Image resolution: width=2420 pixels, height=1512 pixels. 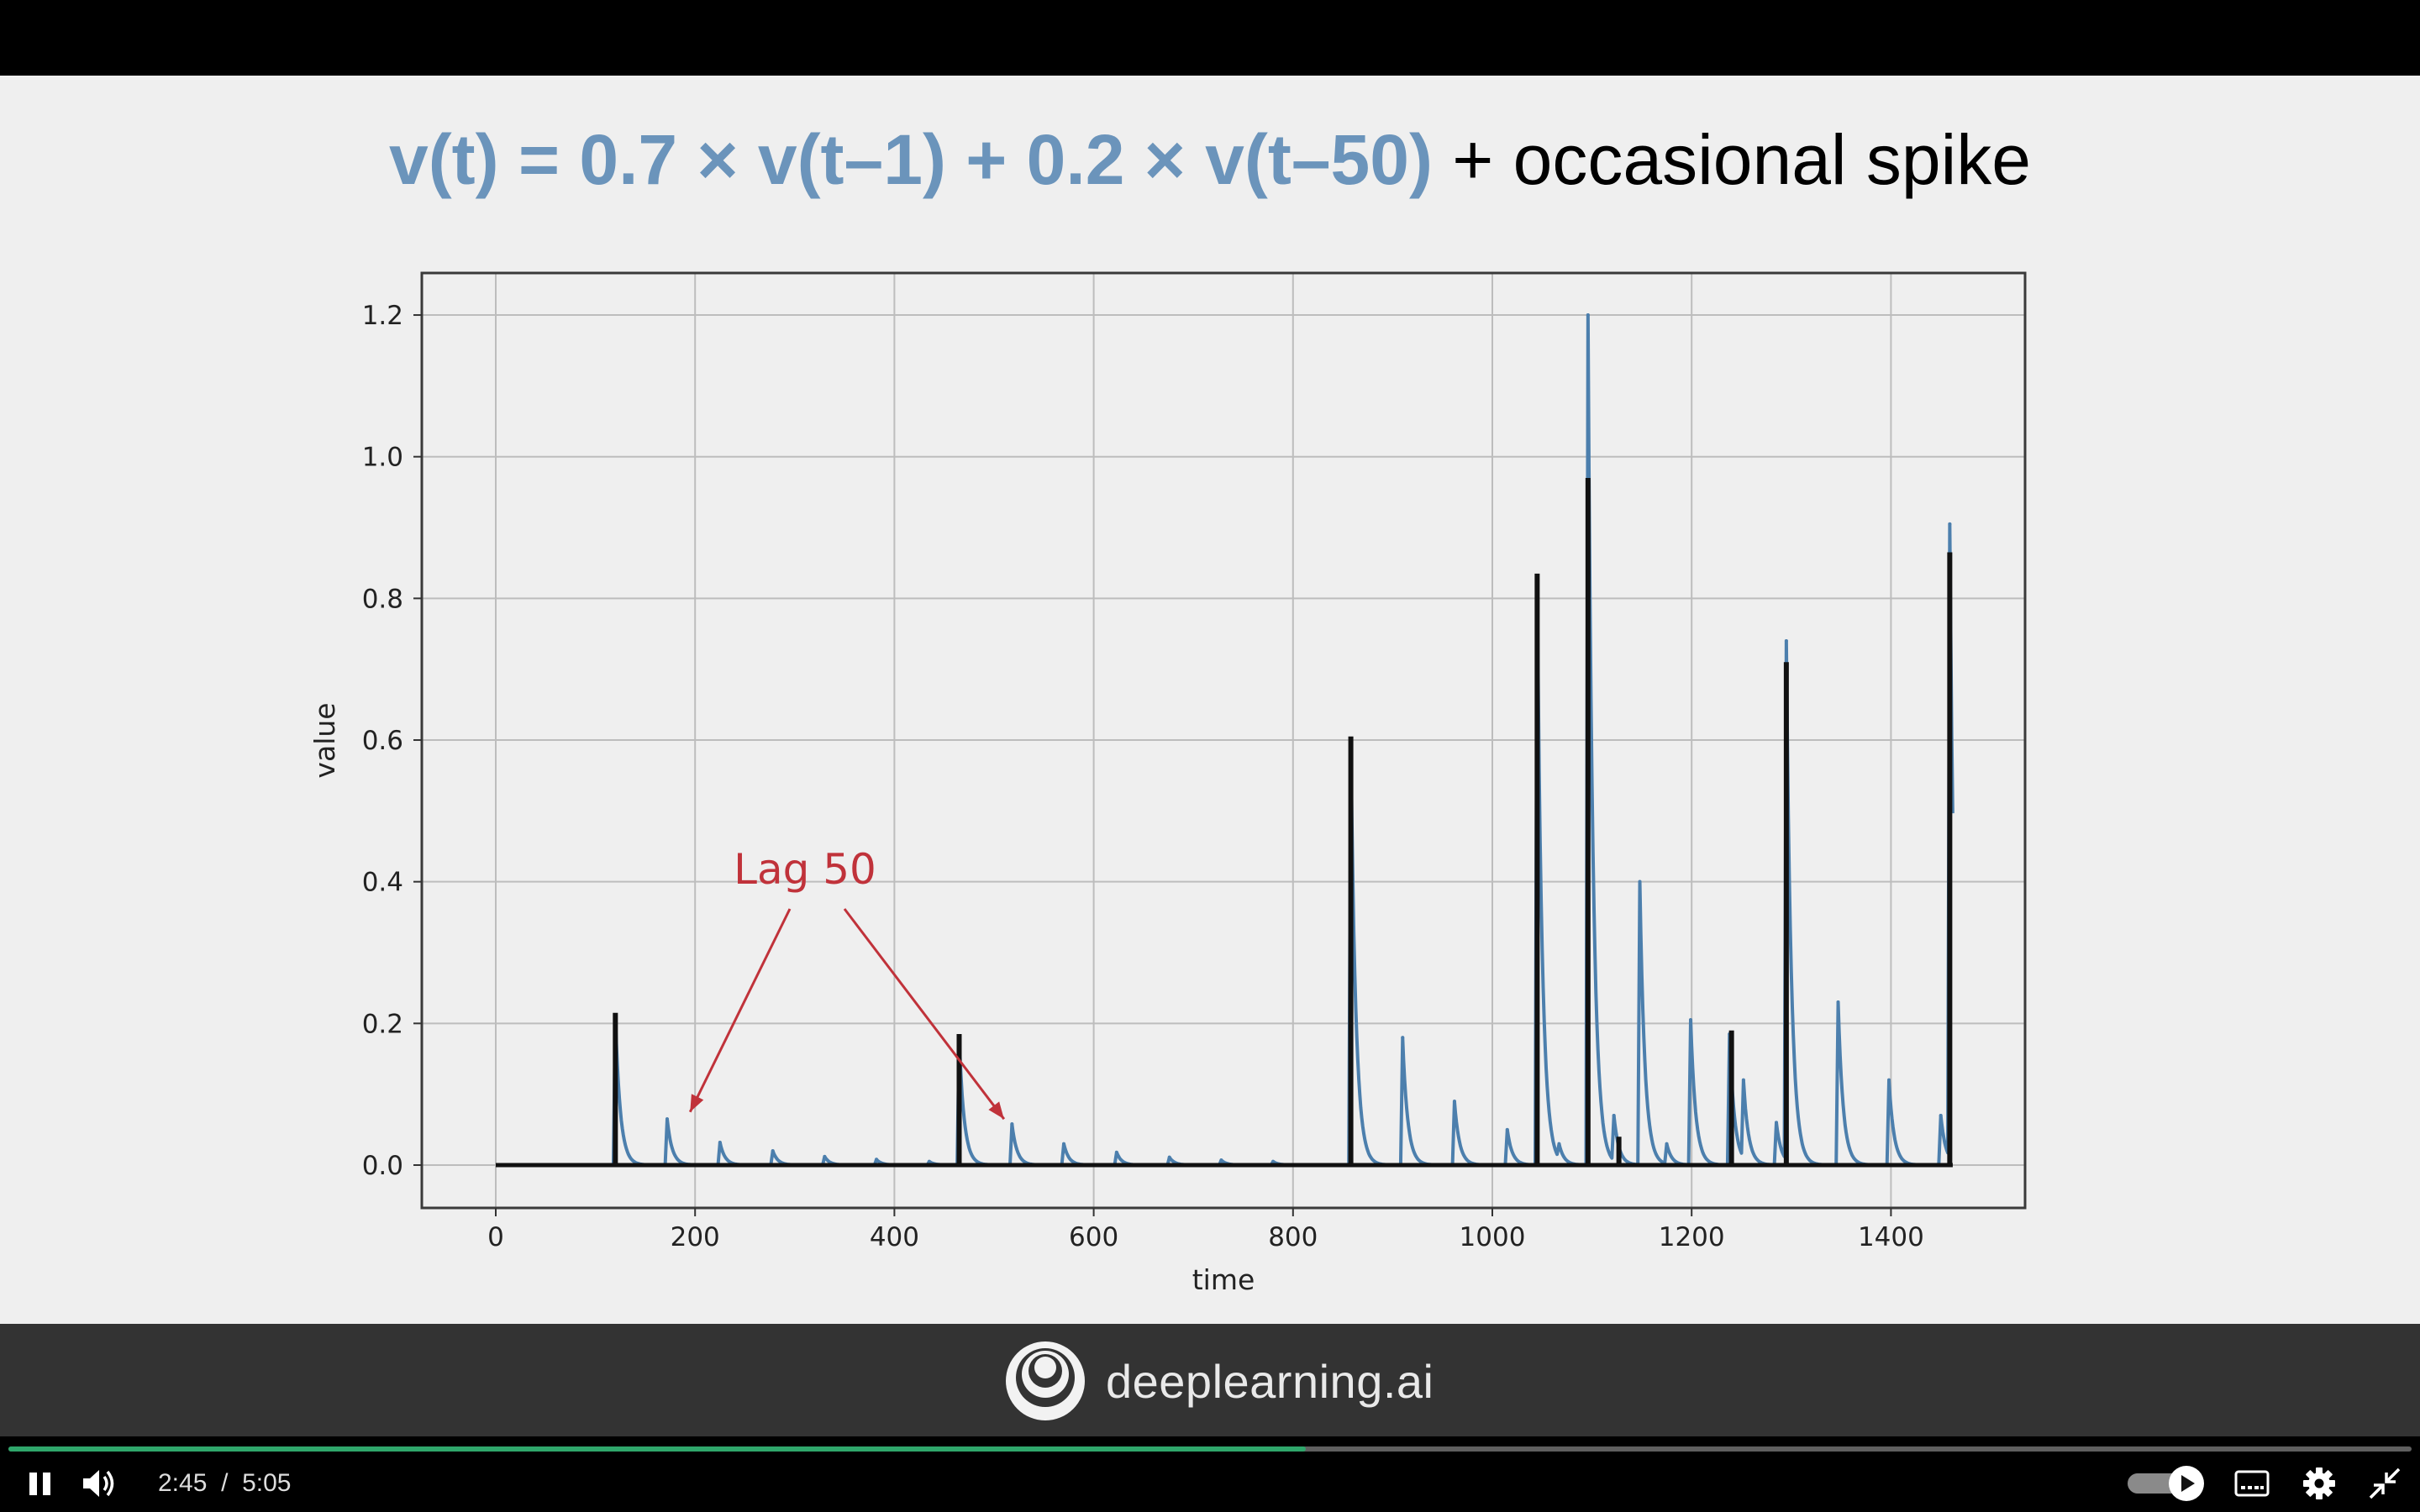 I want to click on progress-fill, so click(x=658, y=1449).